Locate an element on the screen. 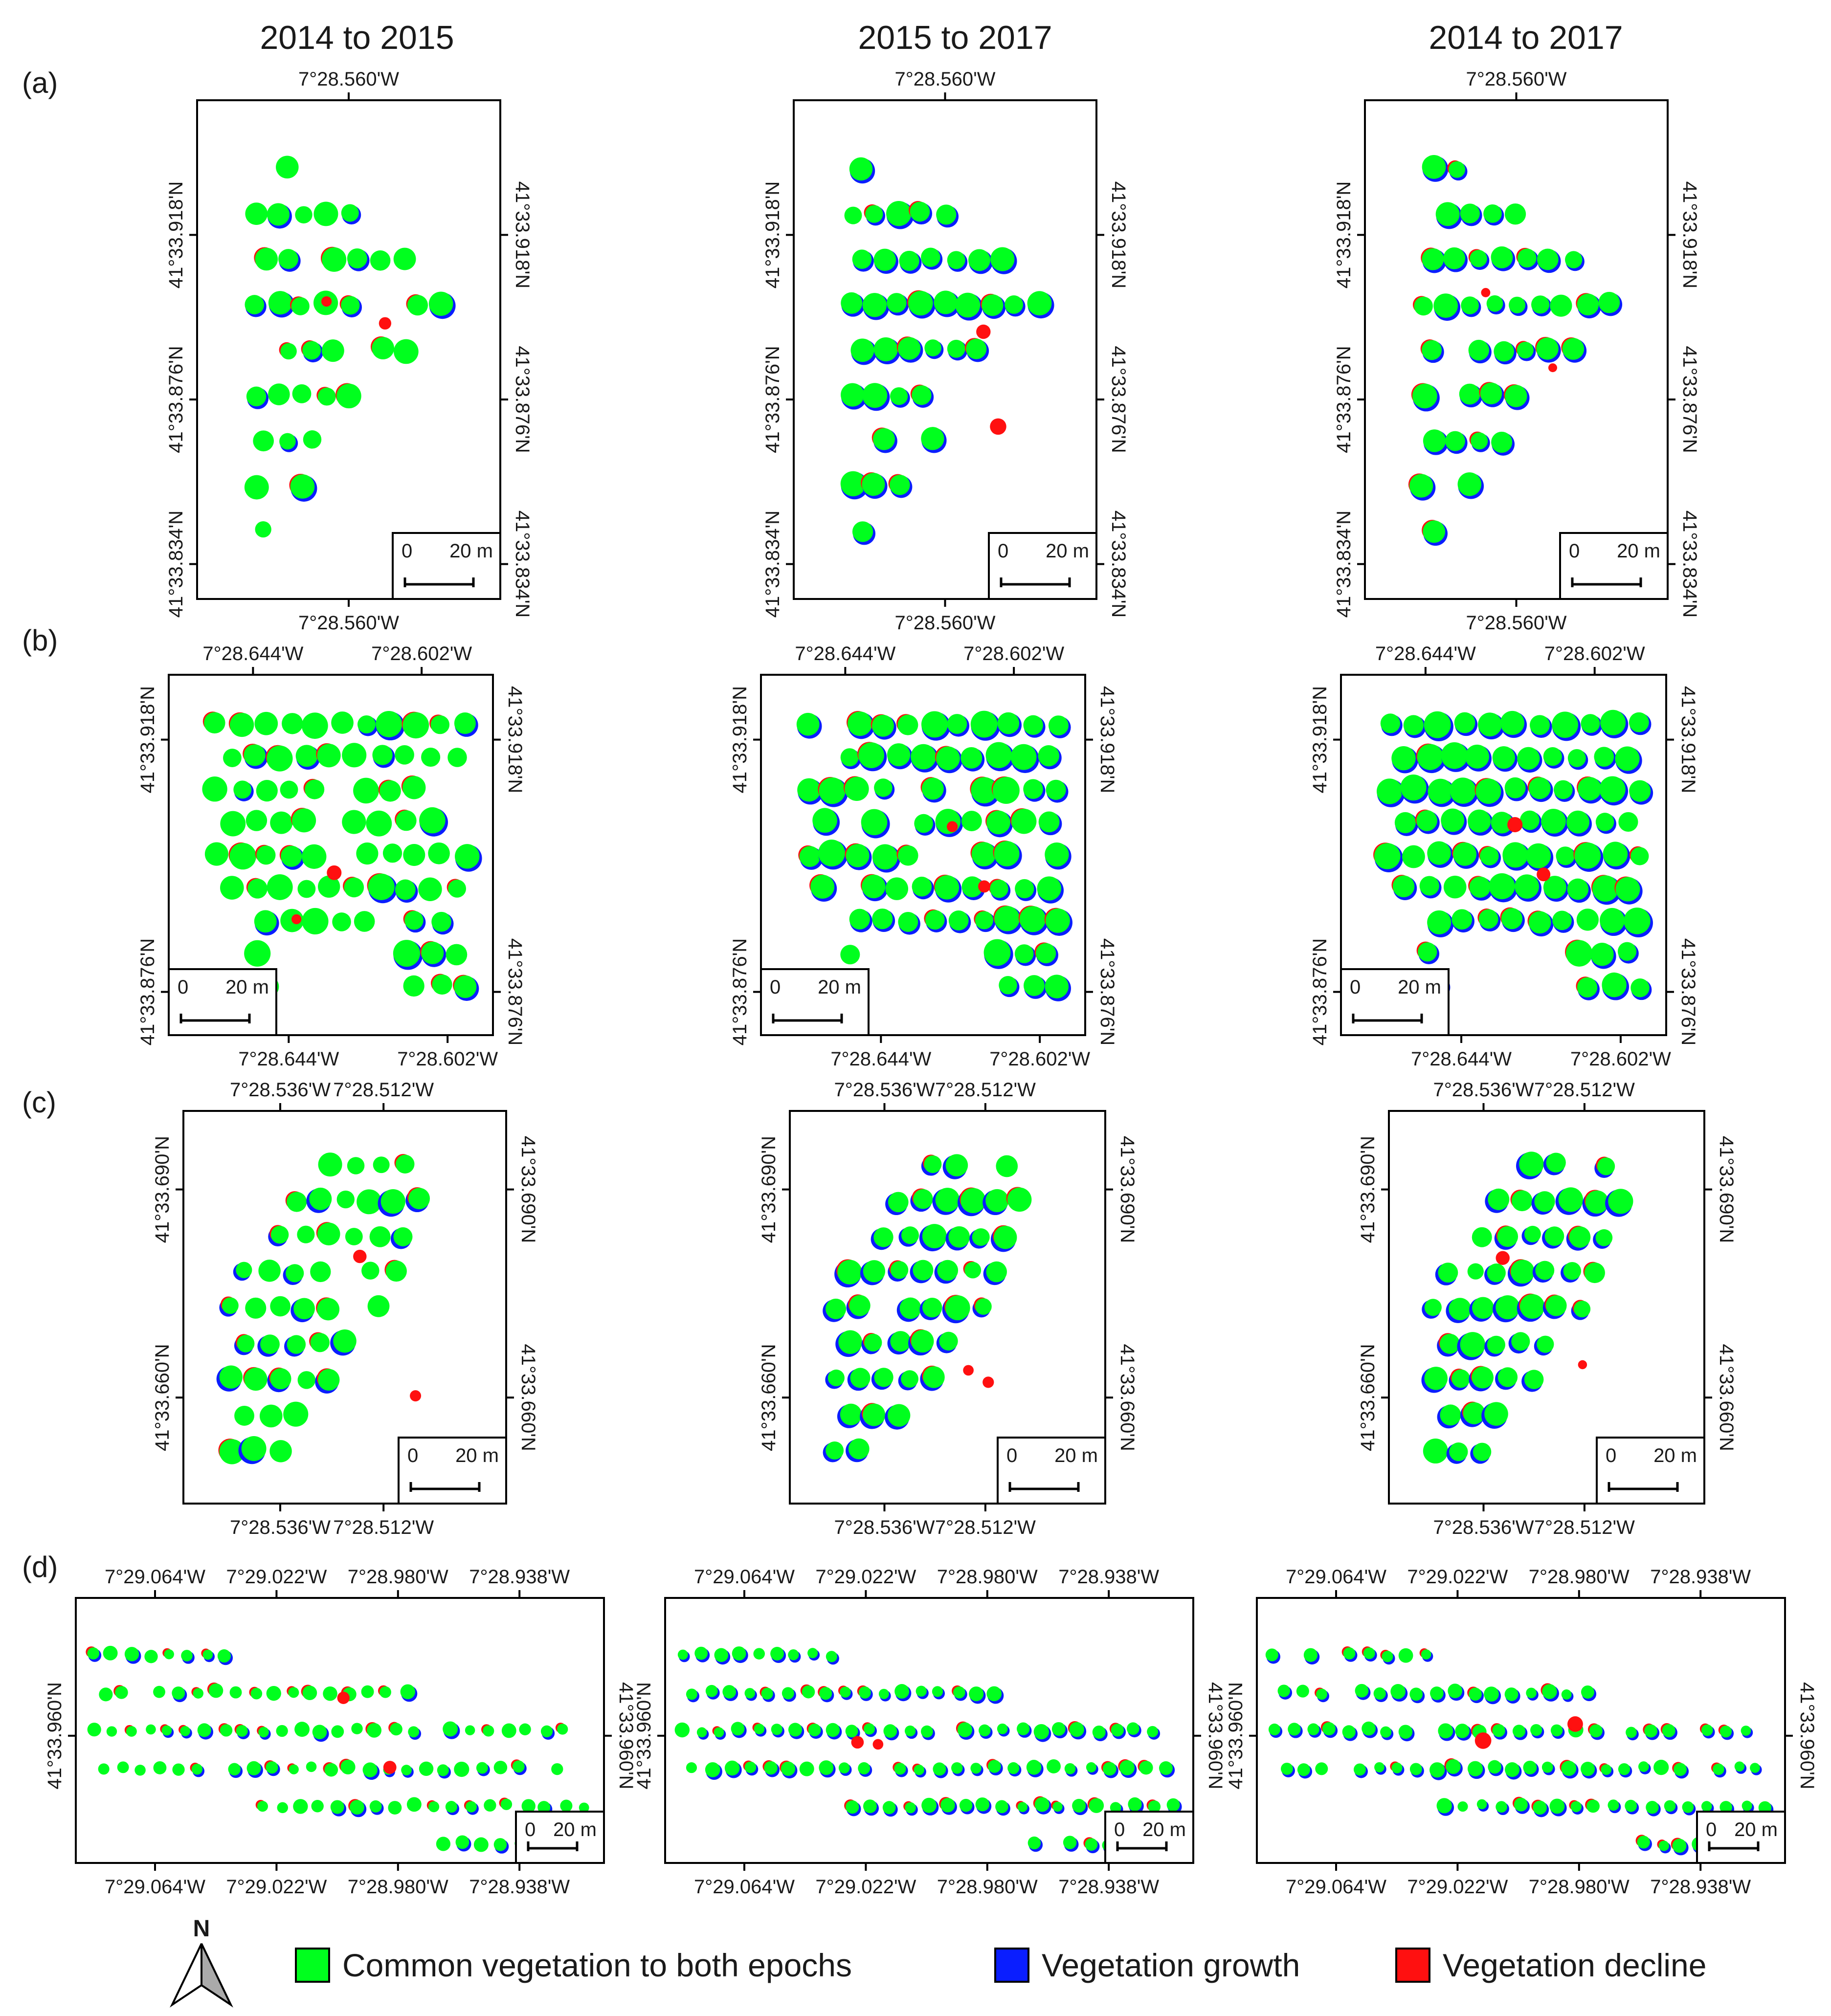 The height and width of the screenshot is (2016, 1831). map-frame is located at coordinates (947, 1307).